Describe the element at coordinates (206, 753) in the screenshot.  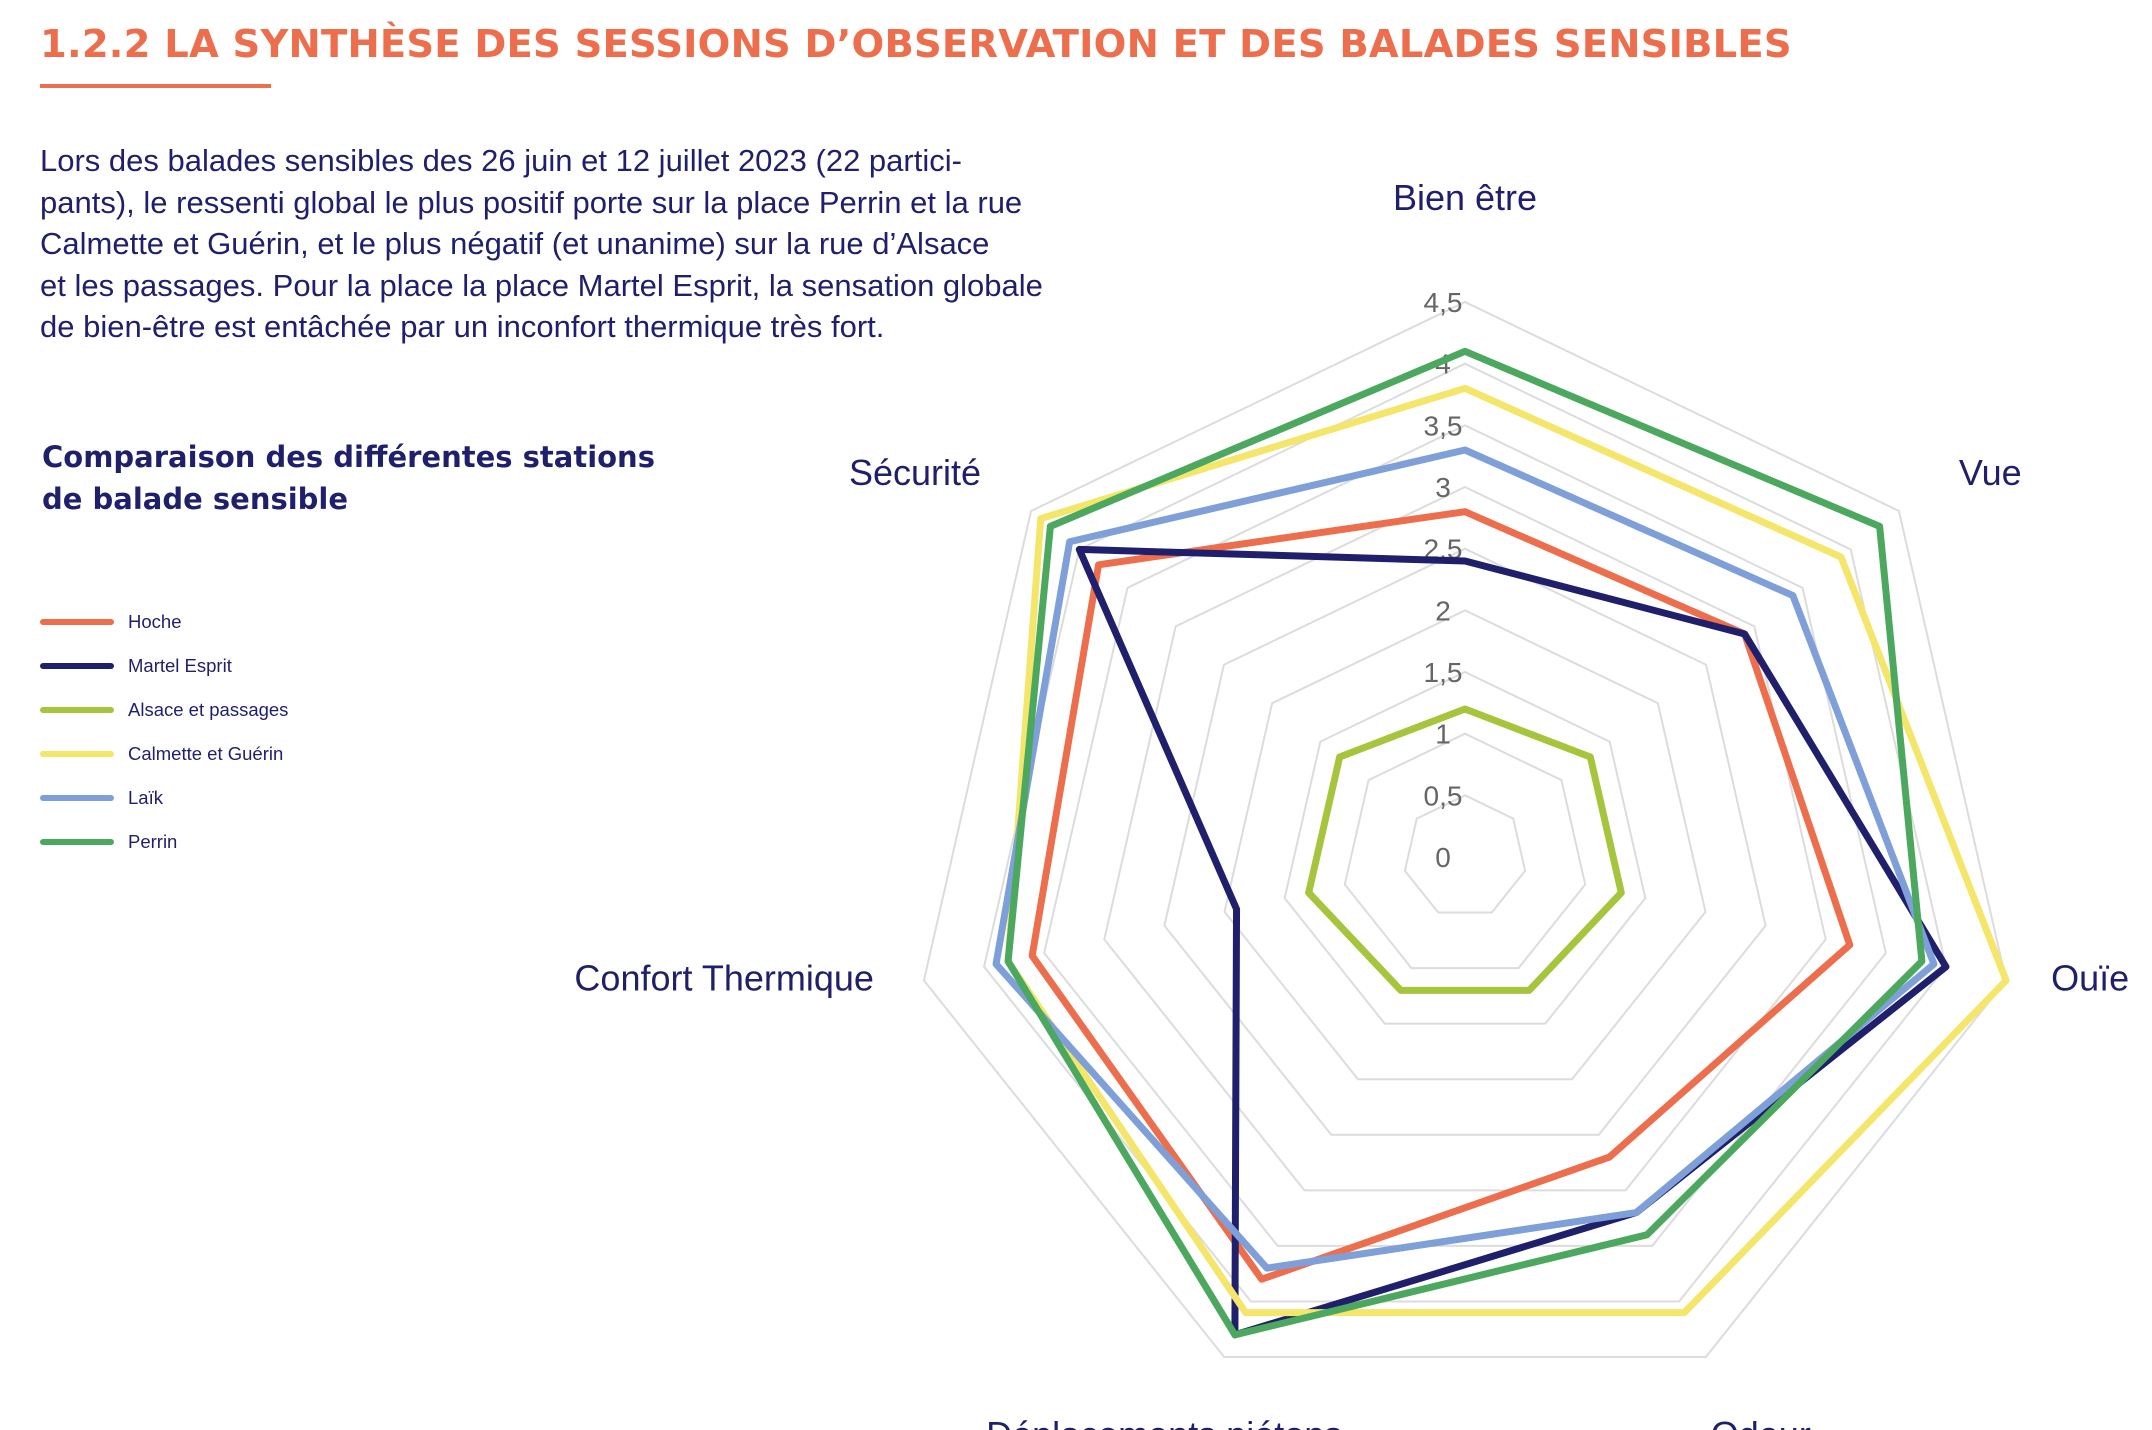
I see `legend-label: Calmette et Guérin` at that location.